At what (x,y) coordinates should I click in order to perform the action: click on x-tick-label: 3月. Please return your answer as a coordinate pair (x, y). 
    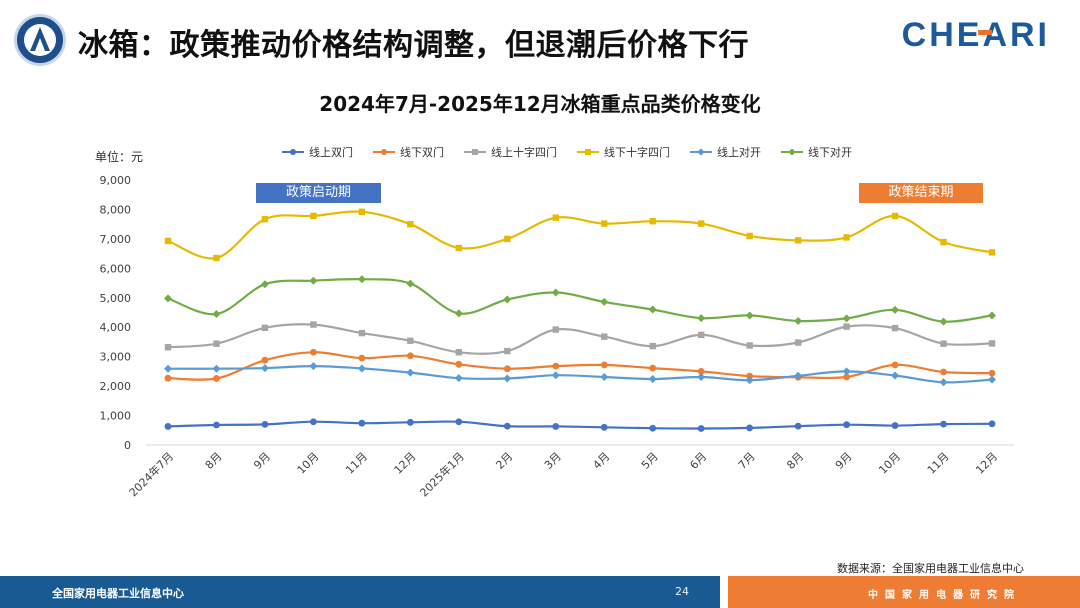
    Looking at the image, I should click on (553, 461).